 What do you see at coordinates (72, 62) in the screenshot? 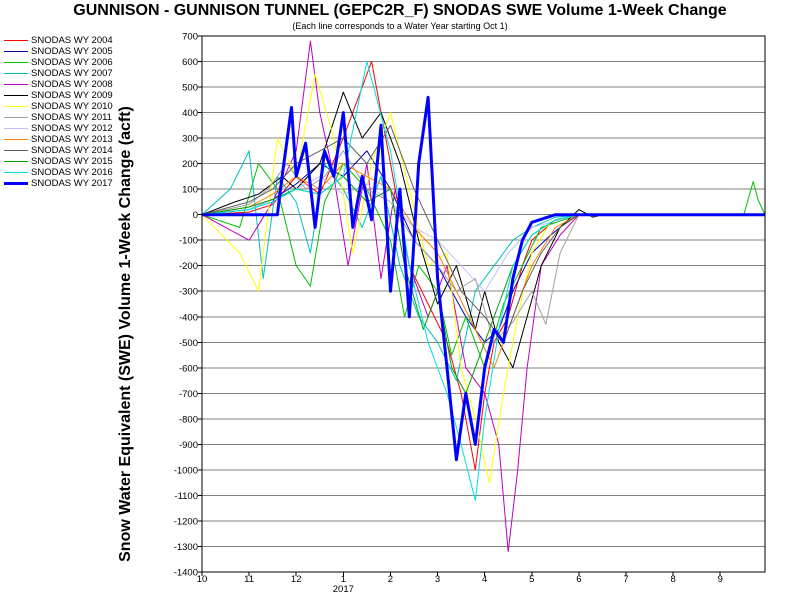
I see `legend-label: SNODAS WY 2006` at bounding box center [72, 62].